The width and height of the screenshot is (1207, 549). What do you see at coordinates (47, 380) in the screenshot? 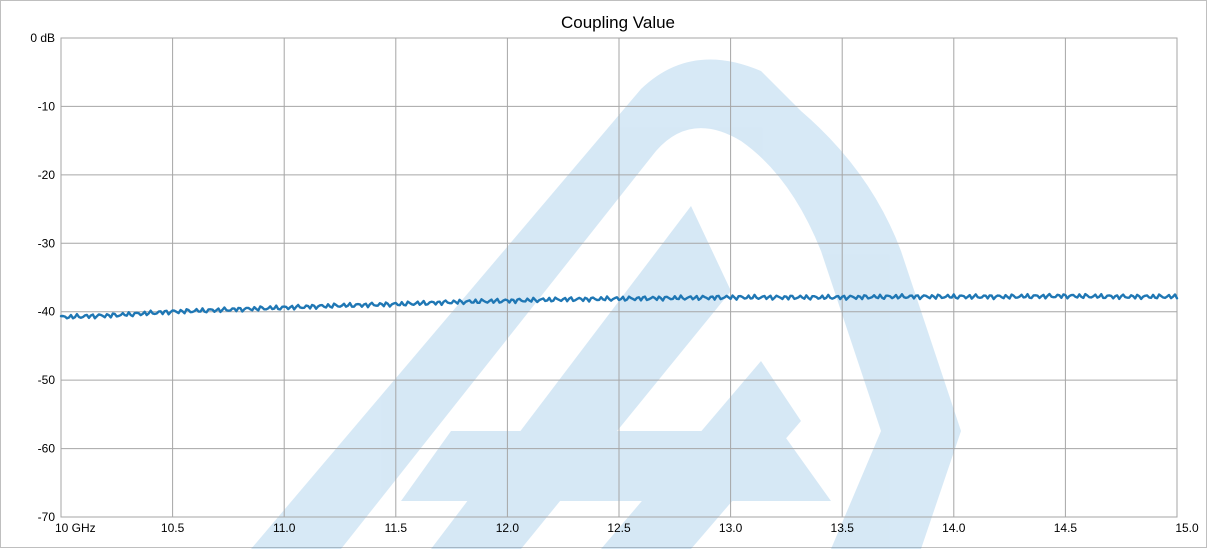
I see `y-tick-label: -50` at bounding box center [47, 380].